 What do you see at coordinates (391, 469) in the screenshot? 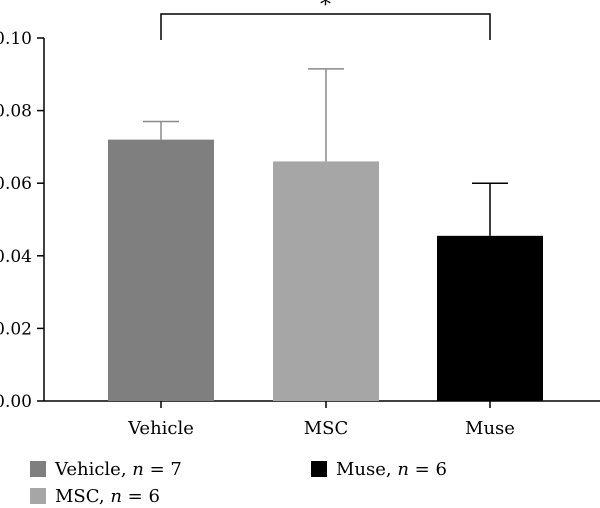
I see `legend-label: Muse, n = 6` at bounding box center [391, 469].